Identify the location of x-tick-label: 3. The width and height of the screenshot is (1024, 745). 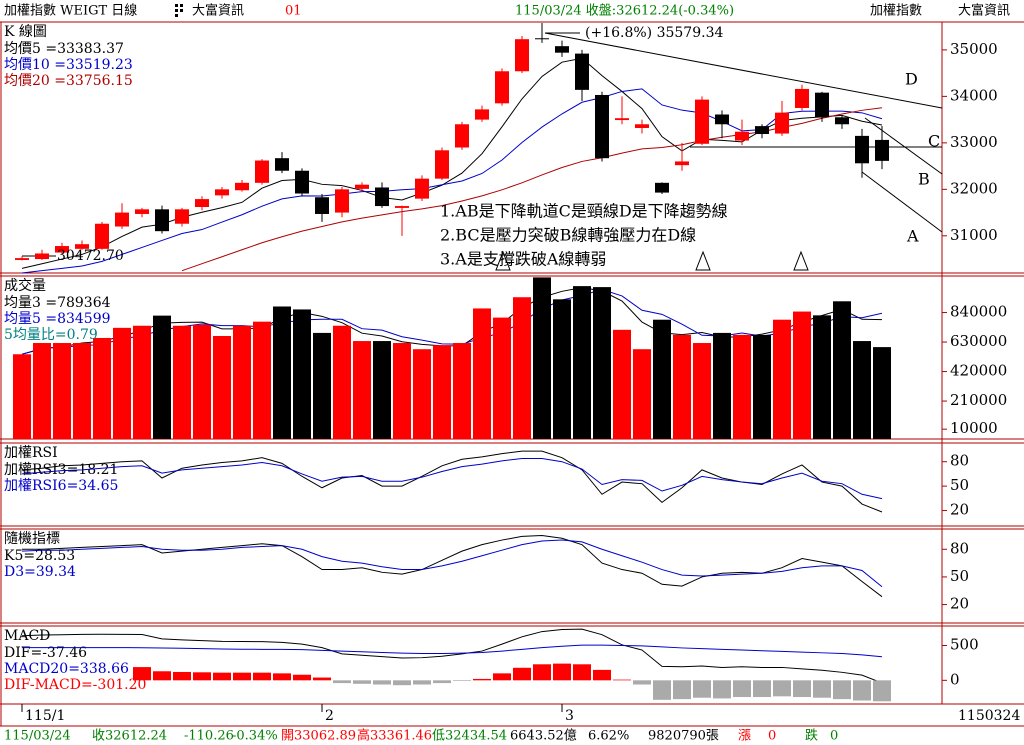
(569, 716).